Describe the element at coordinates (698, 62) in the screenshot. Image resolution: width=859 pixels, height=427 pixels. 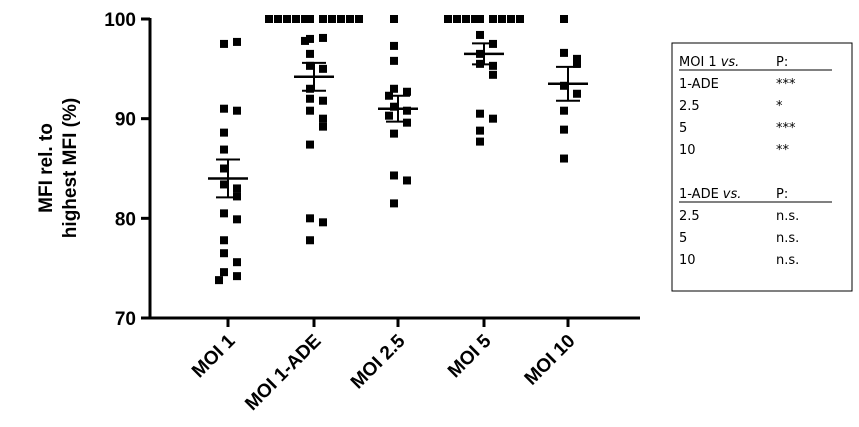
I see `header-left: MOI 1` at that location.